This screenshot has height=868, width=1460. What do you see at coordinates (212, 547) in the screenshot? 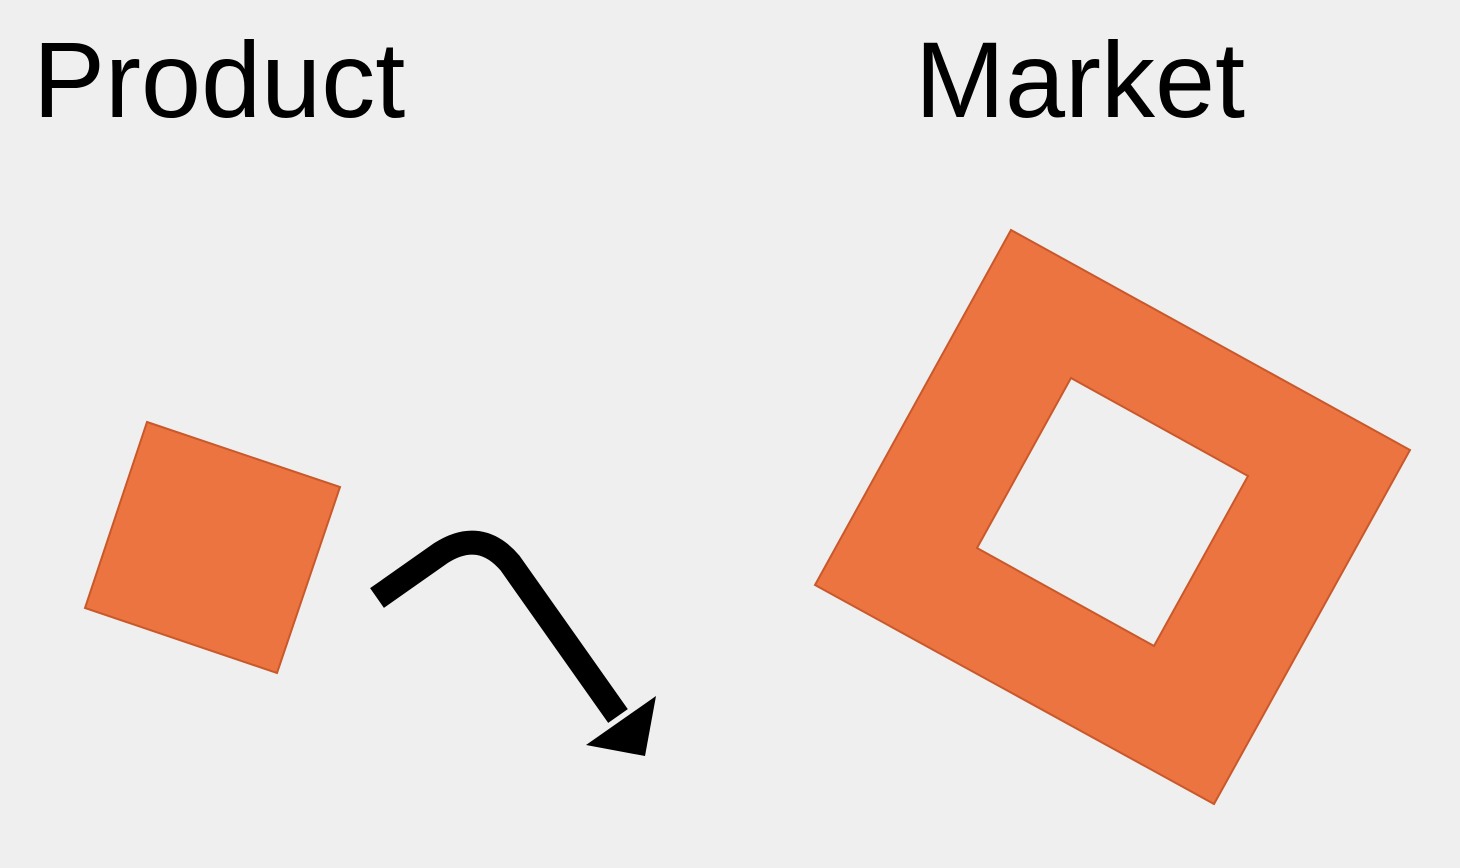
I see `product-square` at bounding box center [212, 547].